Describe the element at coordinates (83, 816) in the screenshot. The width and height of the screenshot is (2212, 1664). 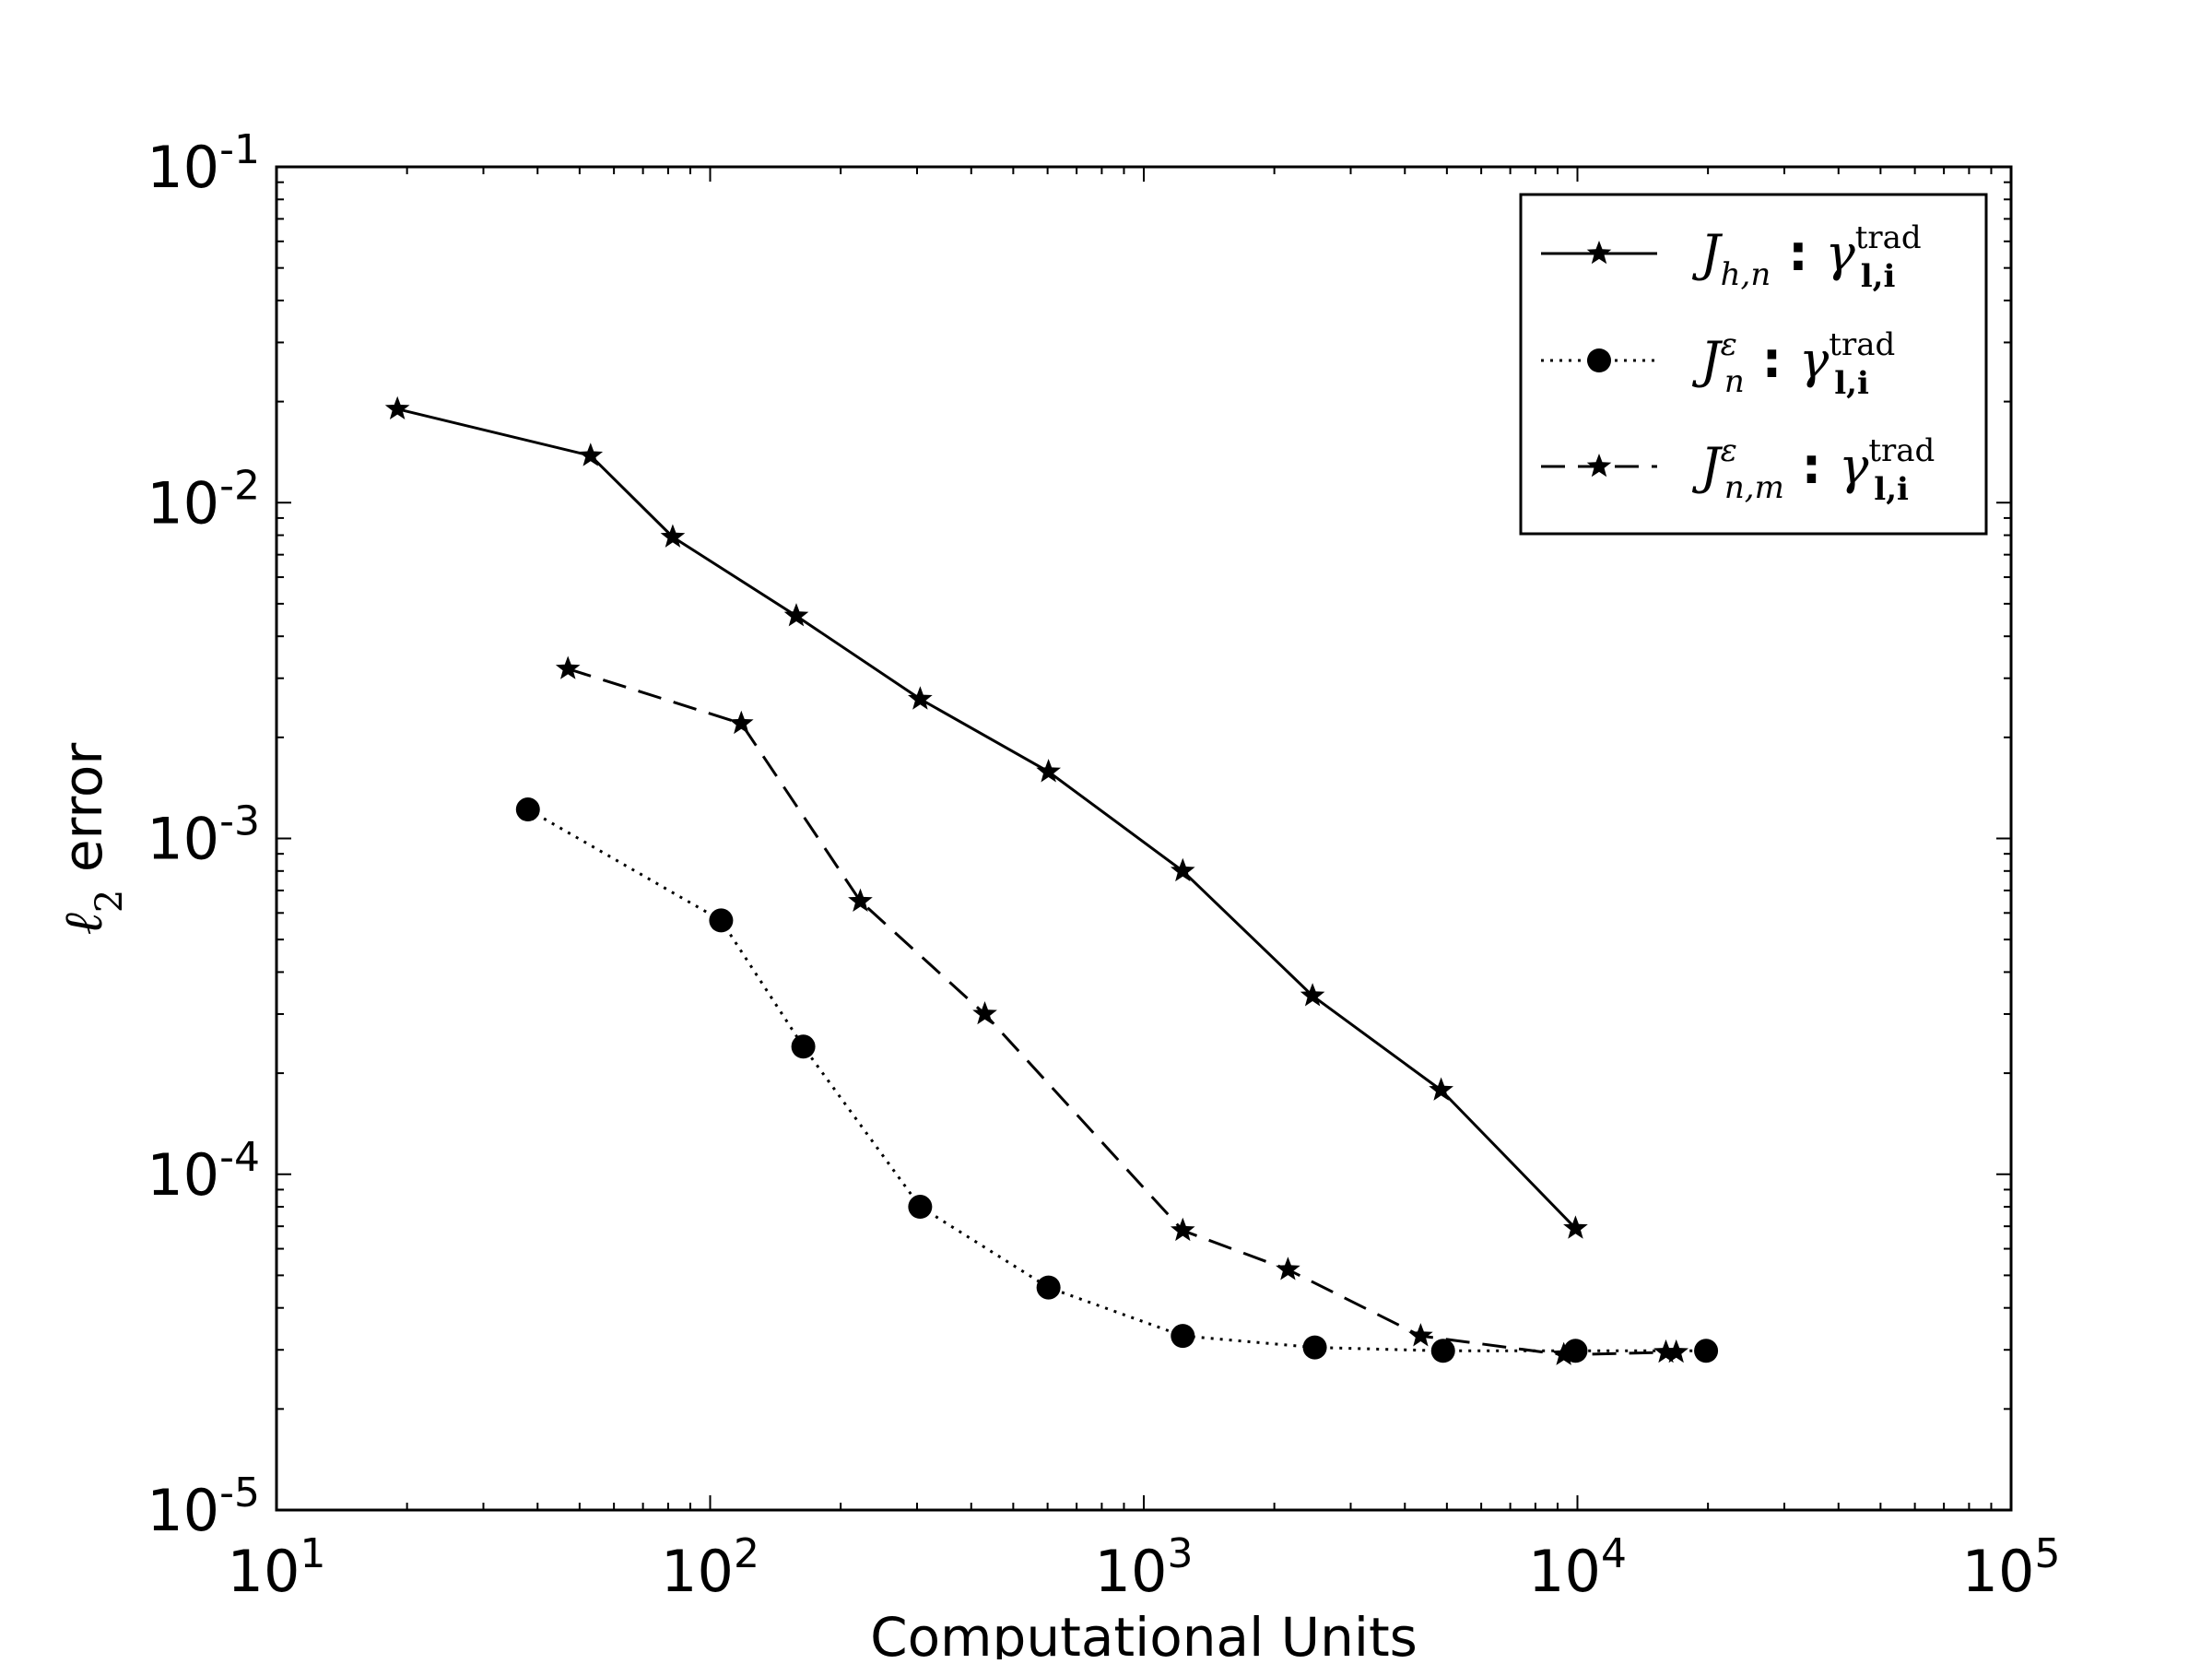
I see `ylabel-word: error` at that location.